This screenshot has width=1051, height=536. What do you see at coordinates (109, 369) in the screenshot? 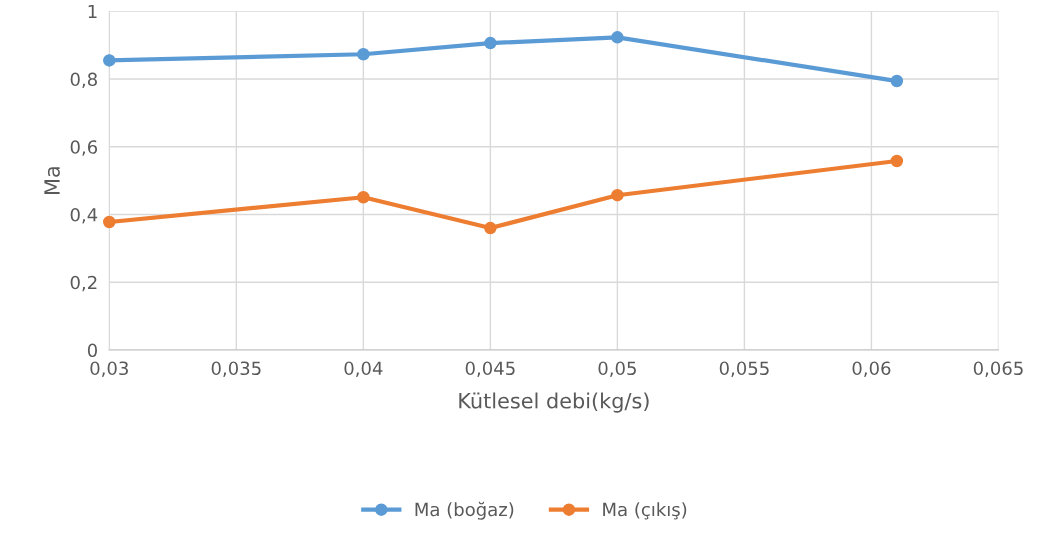
I see `x-tick-label: 0,03` at bounding box center [109, 369].